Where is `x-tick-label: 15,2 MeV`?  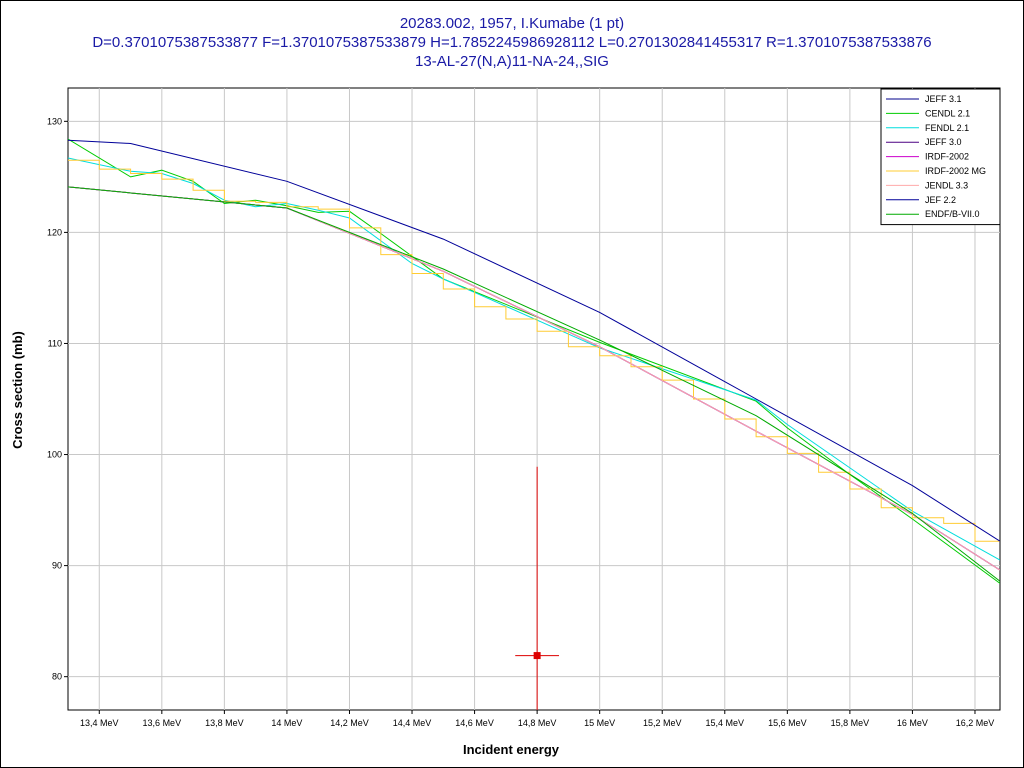 x-tick-label: 15,2 MeV is located at coordinates (662, 723).